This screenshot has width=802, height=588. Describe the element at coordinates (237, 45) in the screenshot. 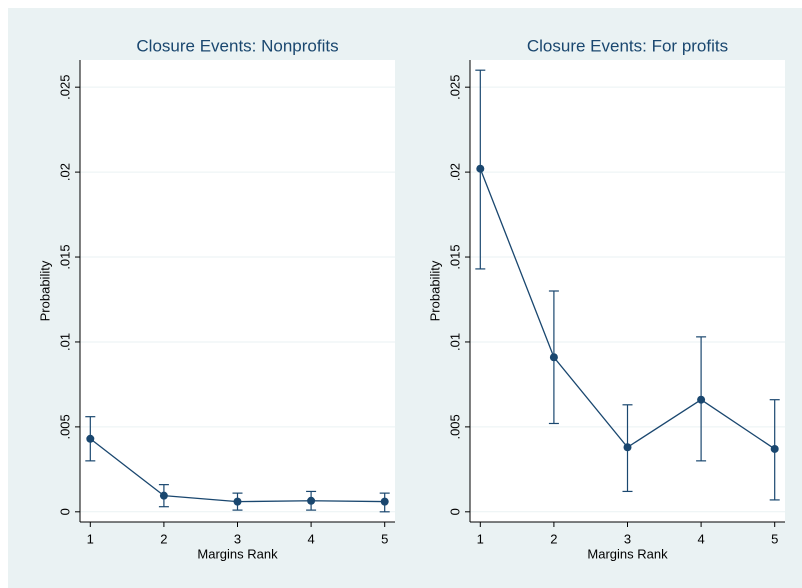

I see `chart-title: Closure Events: Nonprofits` at that location.